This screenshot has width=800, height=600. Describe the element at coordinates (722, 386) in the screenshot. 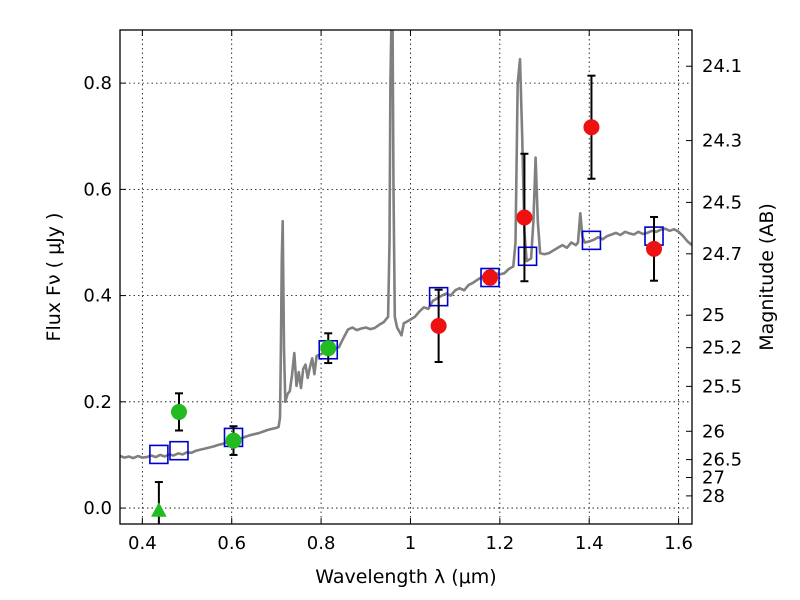

I see `magnitude-tick-label: 25.5` at that location.